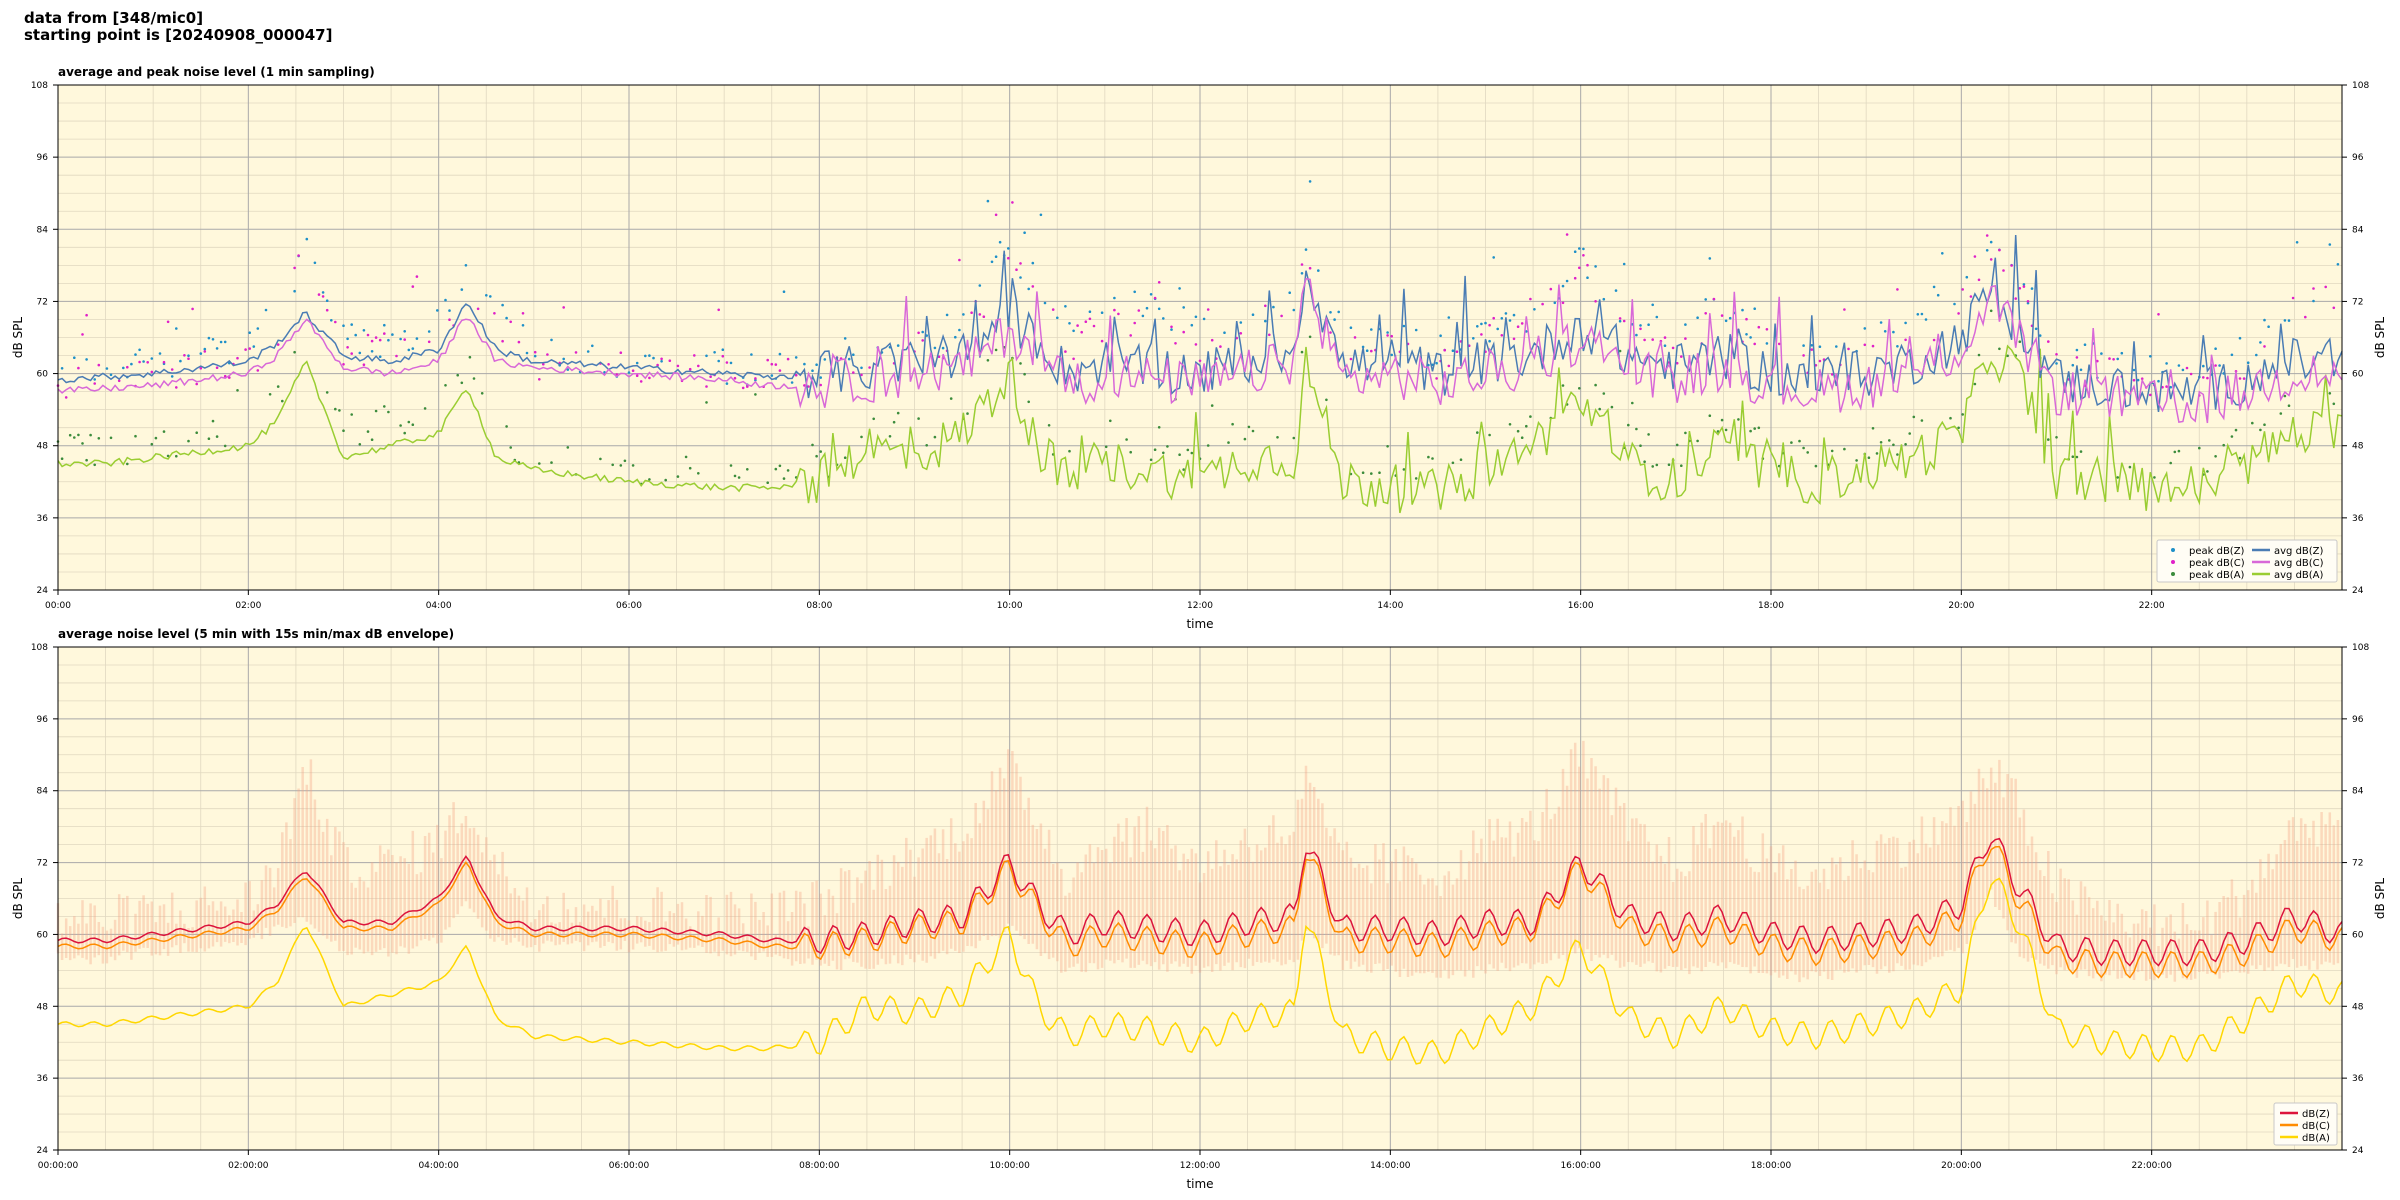 The height and width of the screenshot is (1200, 2400). I want to click on chart1-ytick-label: 48, so click(43, 447).